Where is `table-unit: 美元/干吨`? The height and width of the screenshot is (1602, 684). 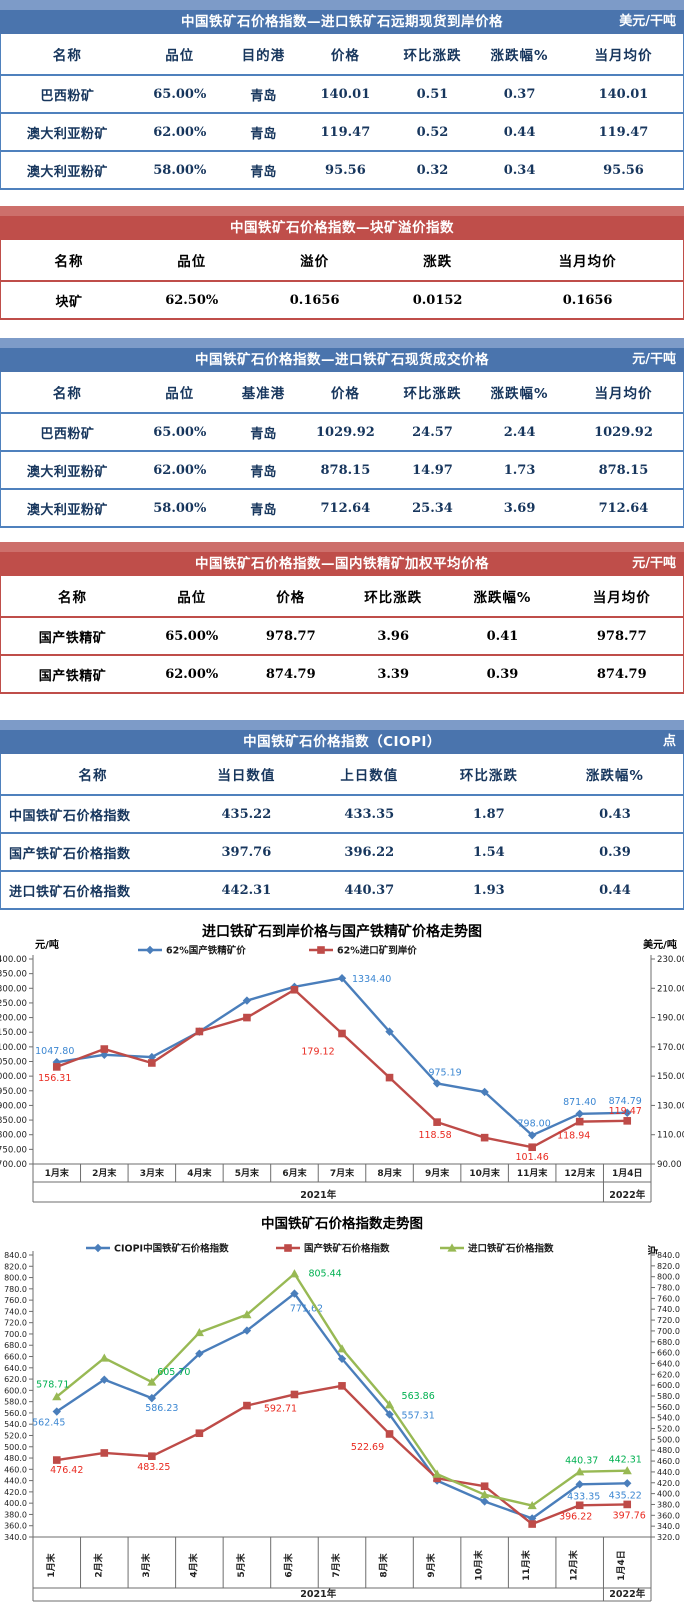
table-unit: 美元/干吨 is located at coordinates (647, 21).